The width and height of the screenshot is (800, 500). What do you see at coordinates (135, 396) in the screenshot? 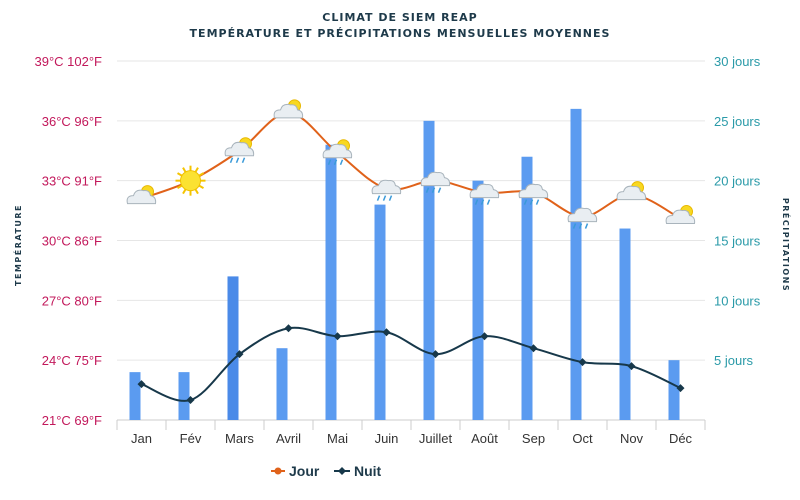
I see `bar-precipitation-Jan` at bounding box center [135, 396].